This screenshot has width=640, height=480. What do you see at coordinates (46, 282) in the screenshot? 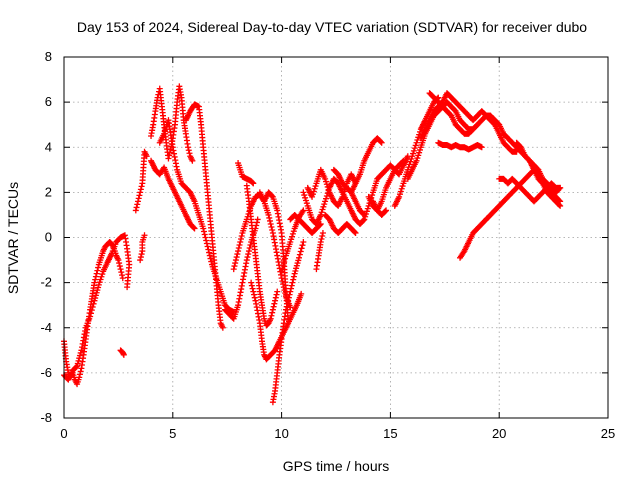
I see `y-tick-label: -2` at bounding box center [46, 282].